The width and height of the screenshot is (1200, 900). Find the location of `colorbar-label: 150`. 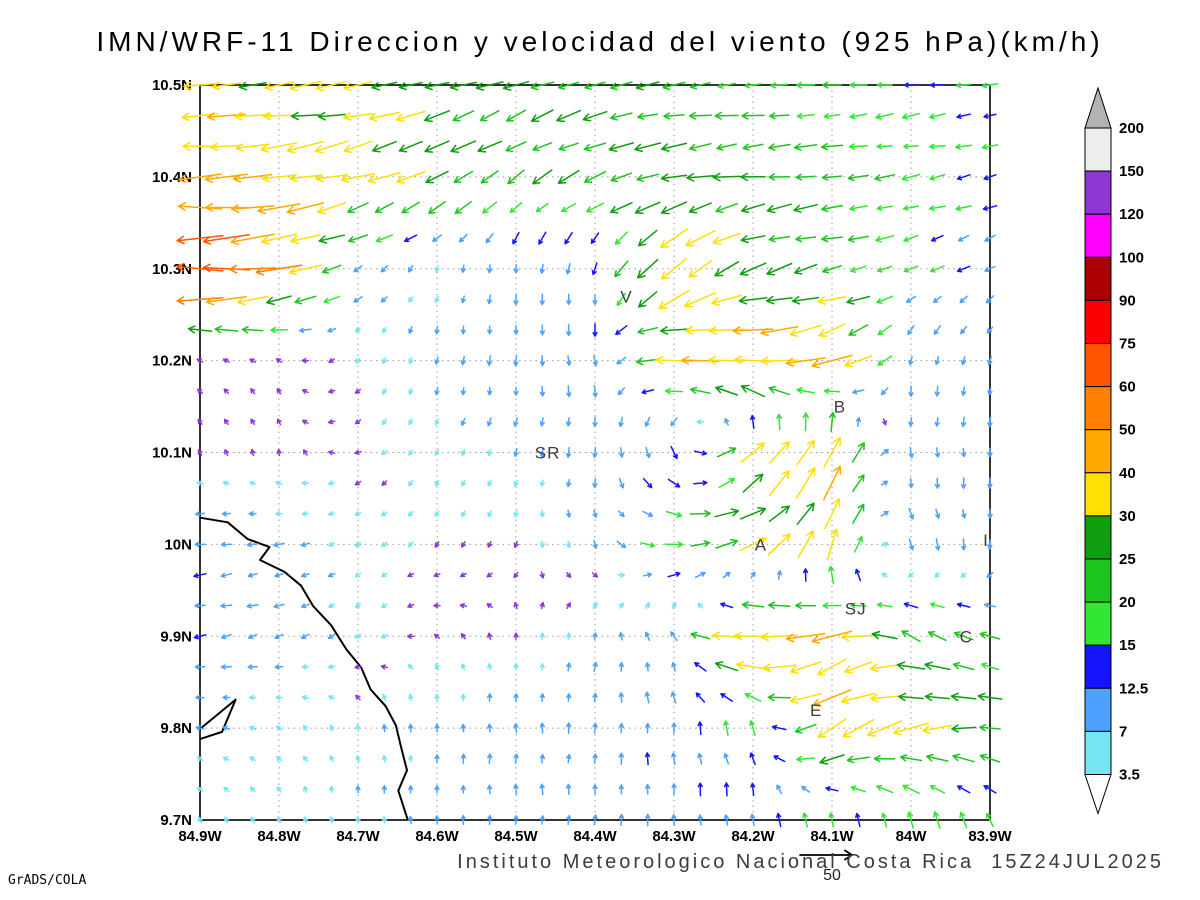

colorbar-label: 150 is located at coordinates (1131, 171).